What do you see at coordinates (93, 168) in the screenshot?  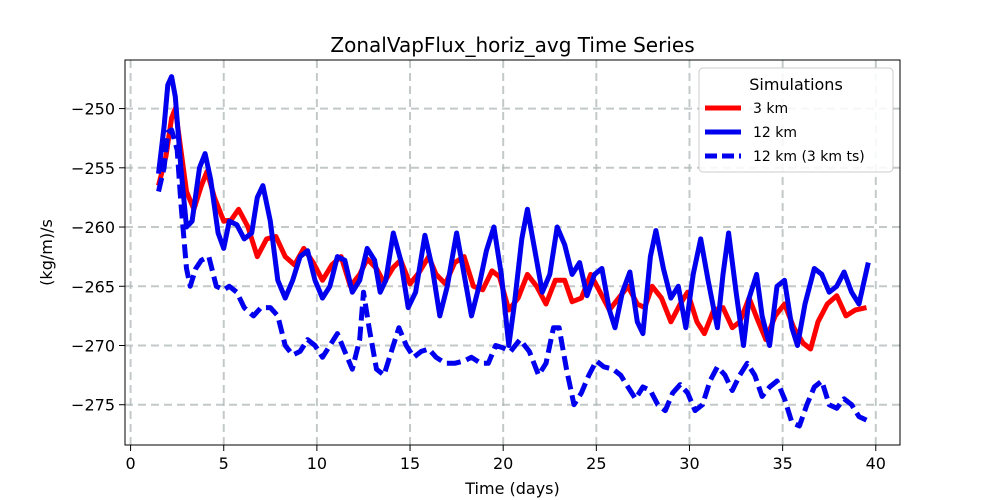 I see `y-tick-label: −255` at bounding box center [93, 168].